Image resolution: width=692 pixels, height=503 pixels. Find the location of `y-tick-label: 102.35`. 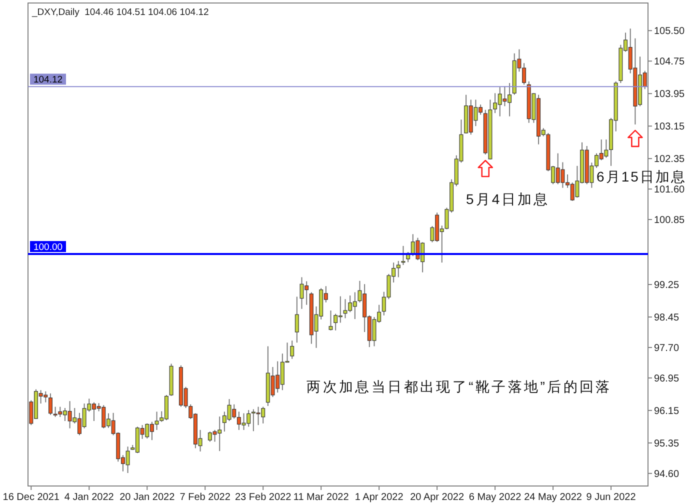

y-tick-label: 102.35 is located at coordinates (670, 160).